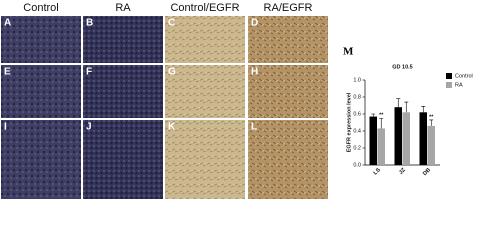 The height and width of the screenshot is (240, 500). Describe the element at coordinates (348, 52) in the screenshot. I see `panel-label: M` at that location.